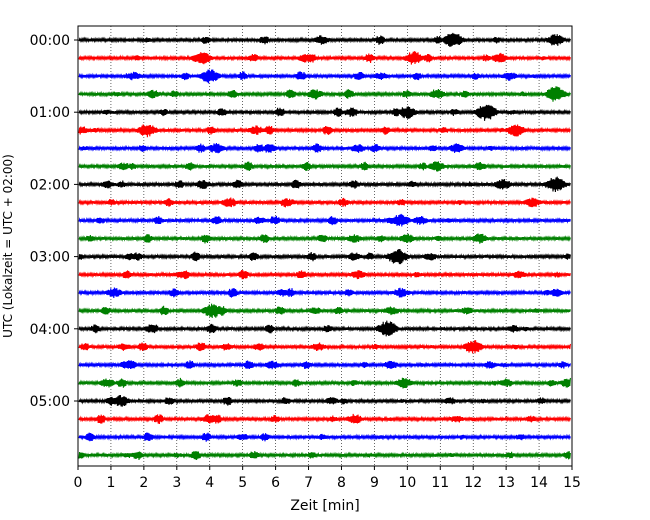  I want to click on y-tick-label: 05:00, so click(50, 402).